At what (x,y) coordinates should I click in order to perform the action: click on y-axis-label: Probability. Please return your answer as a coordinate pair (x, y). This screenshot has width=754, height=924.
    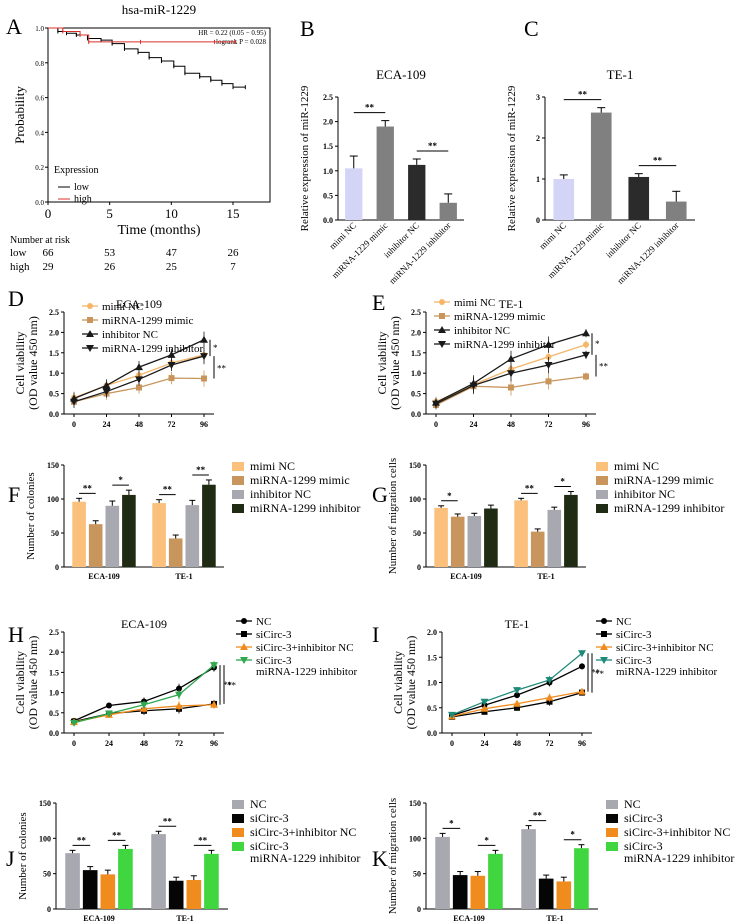
    Looking at the image, I should click on (19, 115).